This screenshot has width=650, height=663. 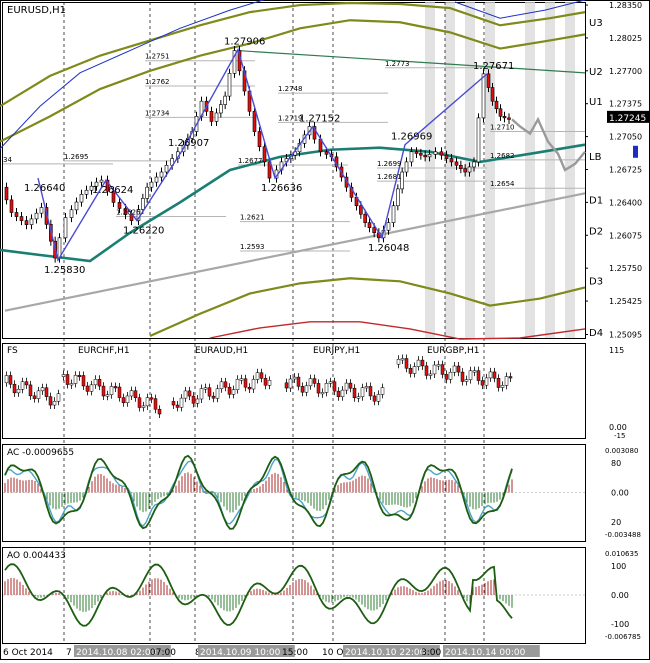 I want to click on time-axis-label: 7, so click(x=69, y=653).